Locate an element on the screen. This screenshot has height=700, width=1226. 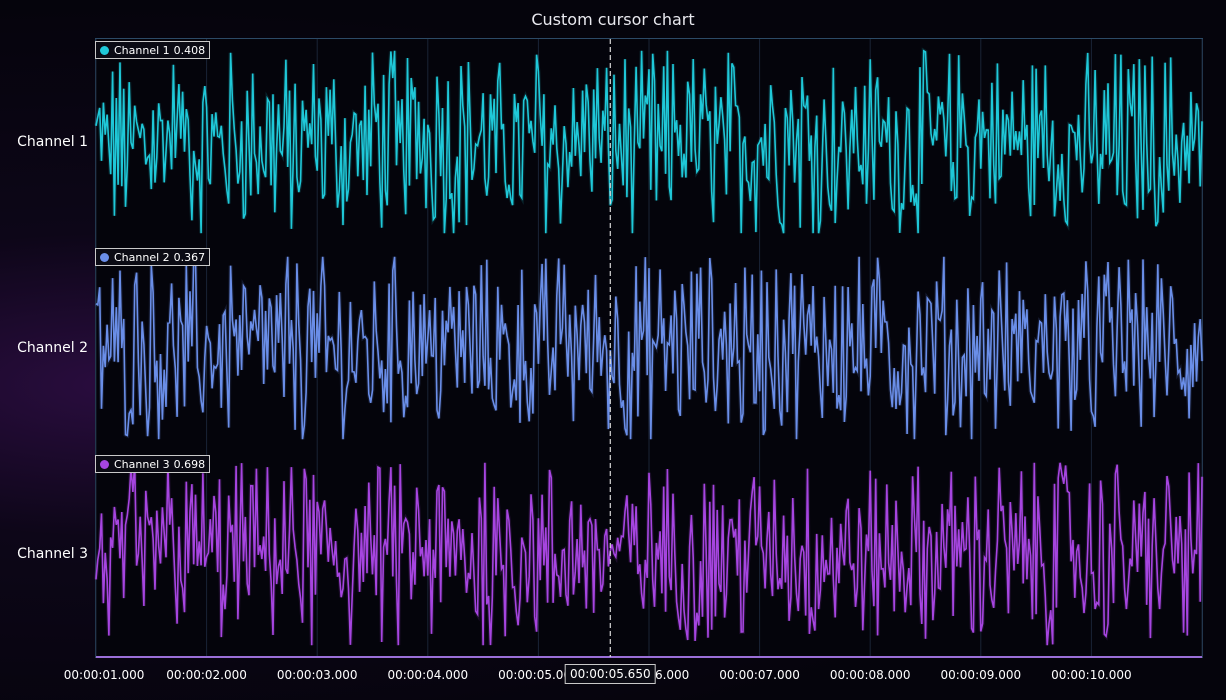
channel-1-label: Channel 1 is located at coordinates (52, 142).